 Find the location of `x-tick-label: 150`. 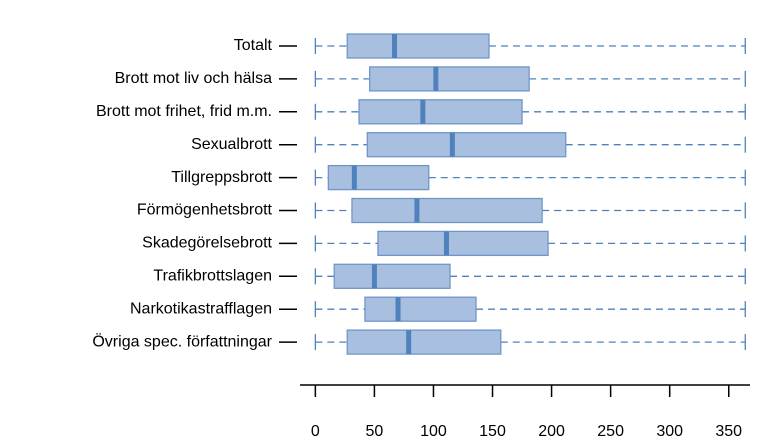

x-tick-label: 150 is located at coordinates (492, 431).